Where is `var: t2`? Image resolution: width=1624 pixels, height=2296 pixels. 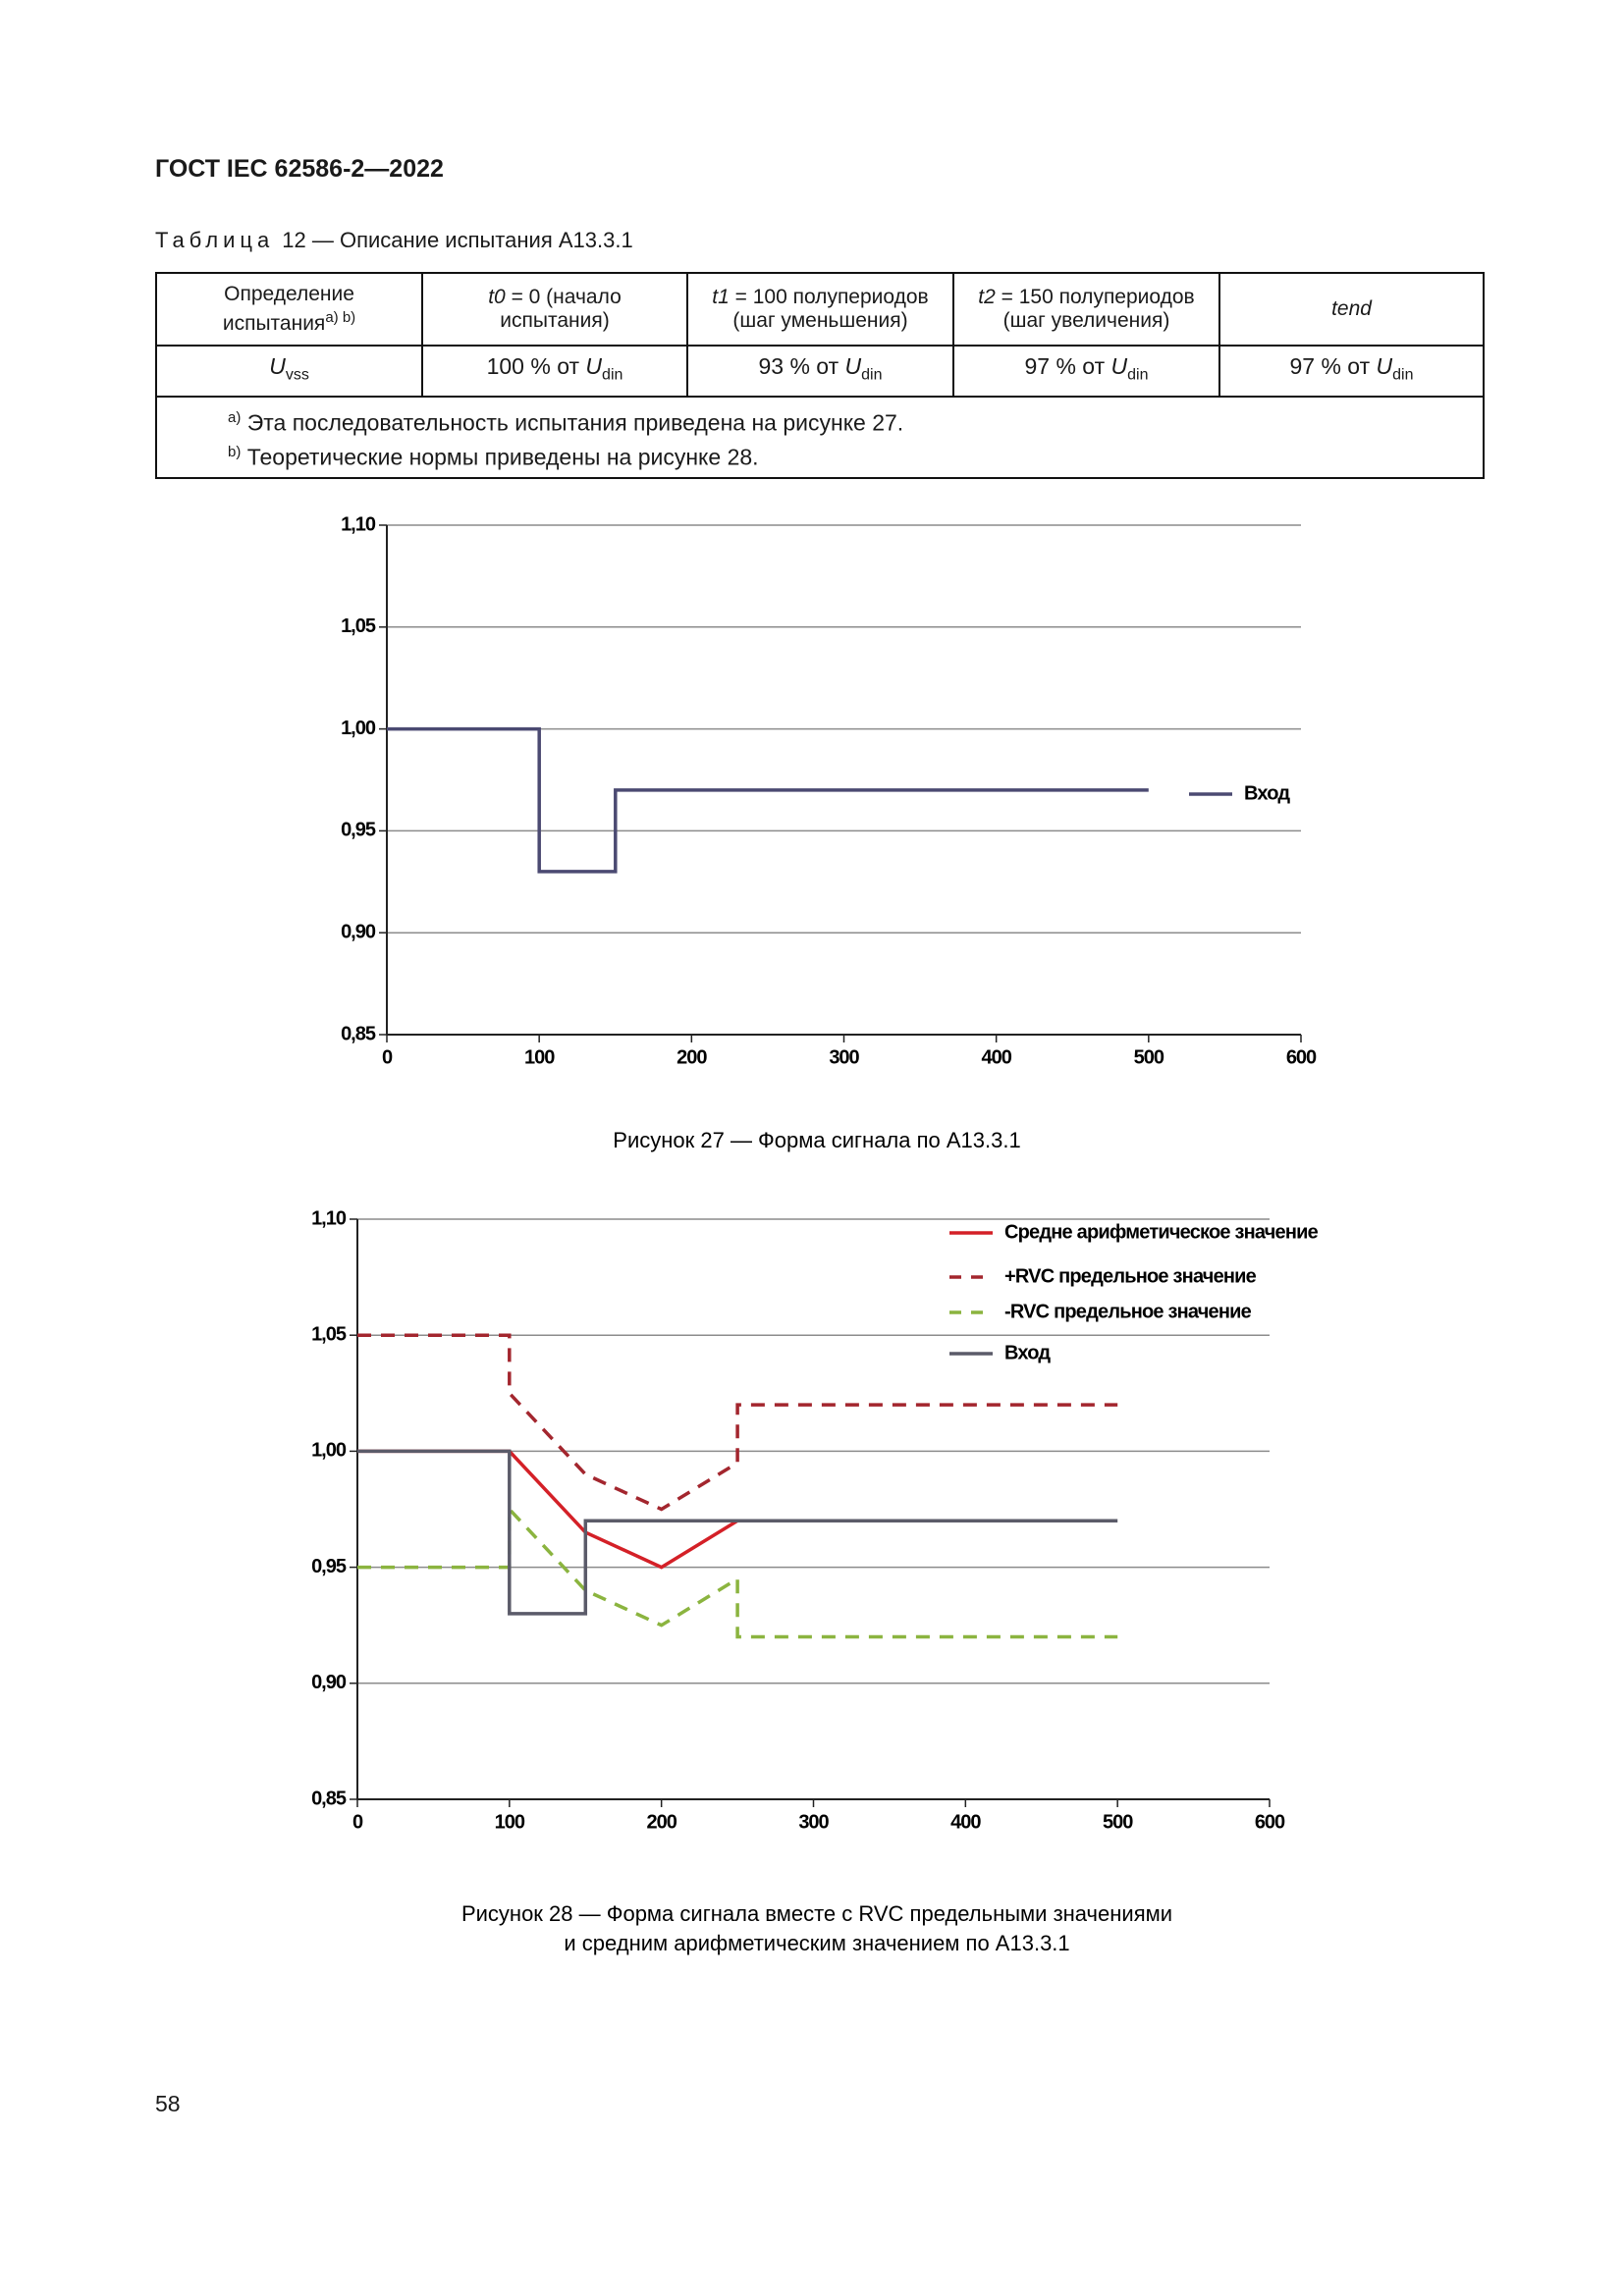 var: t2 is located at coordinates (987, 297).